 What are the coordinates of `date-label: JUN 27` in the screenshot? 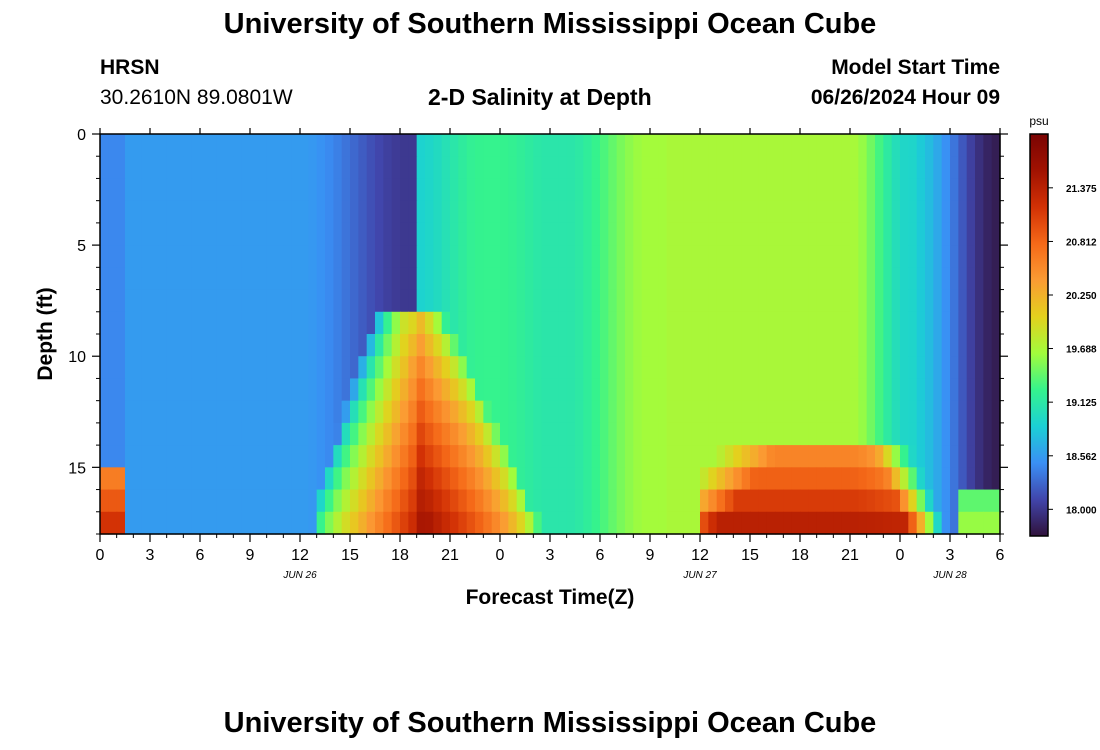 It's located at (699, 575).